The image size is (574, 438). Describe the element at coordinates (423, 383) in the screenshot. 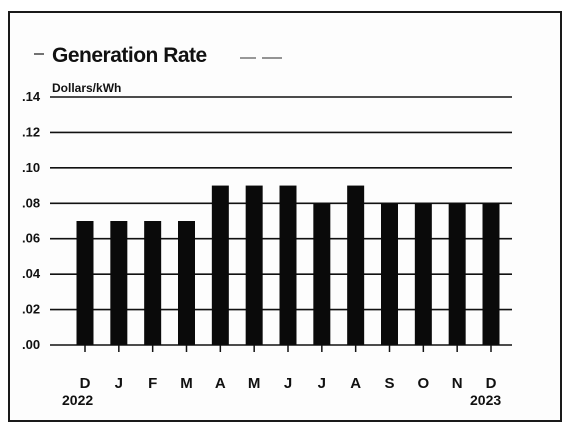

I see `x-category-label: O` at that location.